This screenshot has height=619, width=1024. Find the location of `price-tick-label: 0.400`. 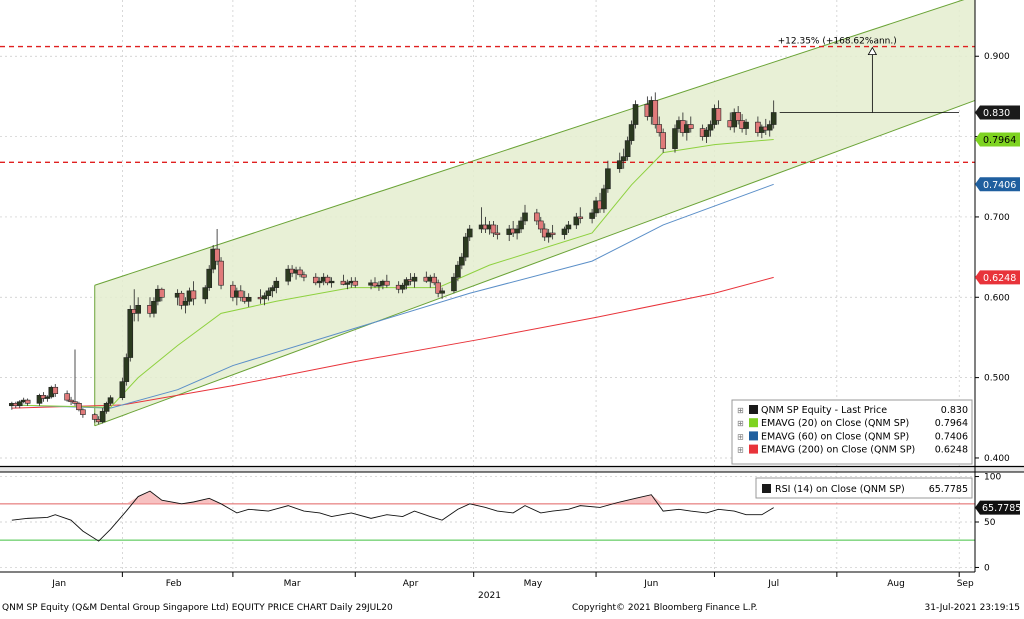

price-tick-label: 0.400 is located at coordinates (997, 459).